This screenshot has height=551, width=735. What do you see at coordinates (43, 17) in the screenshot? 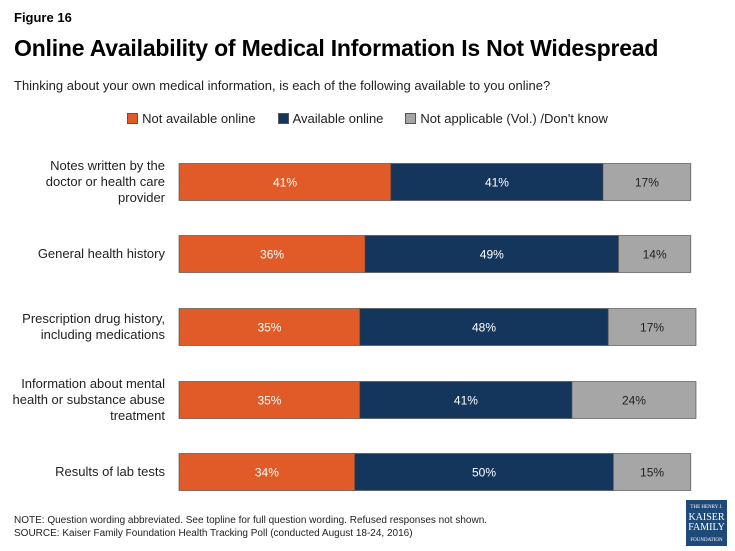
I see `figure-label: Figure 16` at bounding box center [43, 17].